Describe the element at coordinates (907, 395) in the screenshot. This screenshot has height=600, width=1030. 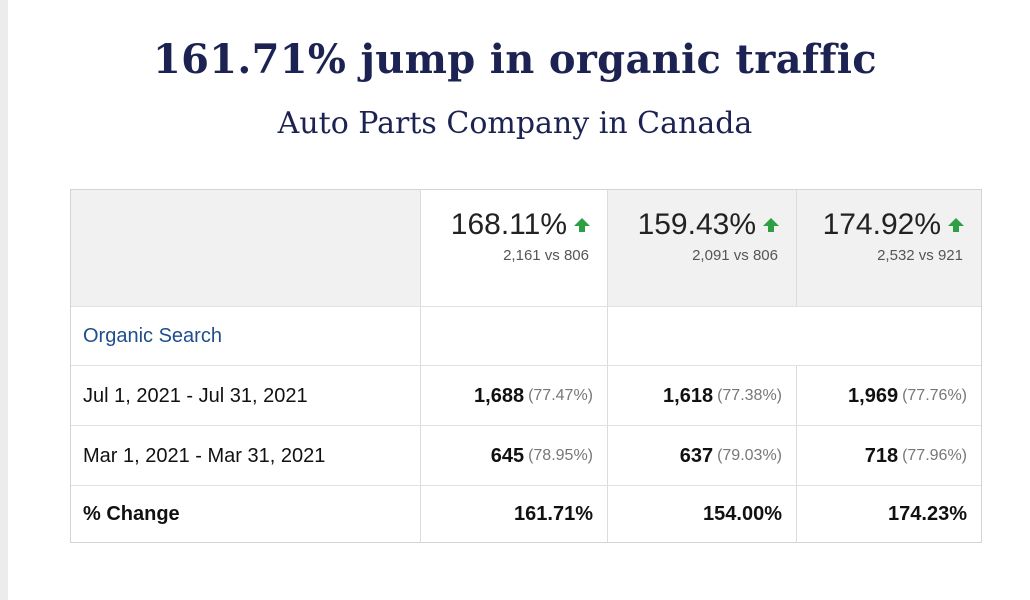
I see `table-cell: 1,969 (77.76%)` at that location.